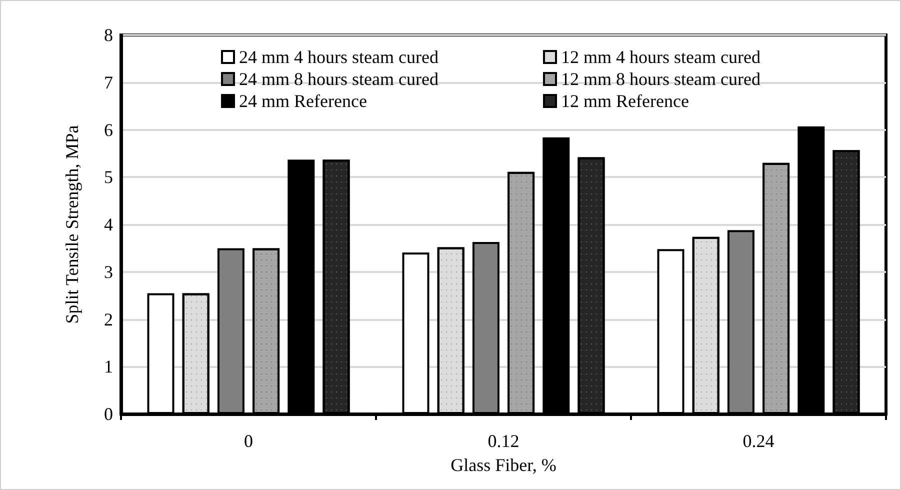 The image size is (901, 490). What do you see at coordinates (504, 441) in the screenshot?
I see `x-tick-label: 0.12` at bounding box center [504, 441].